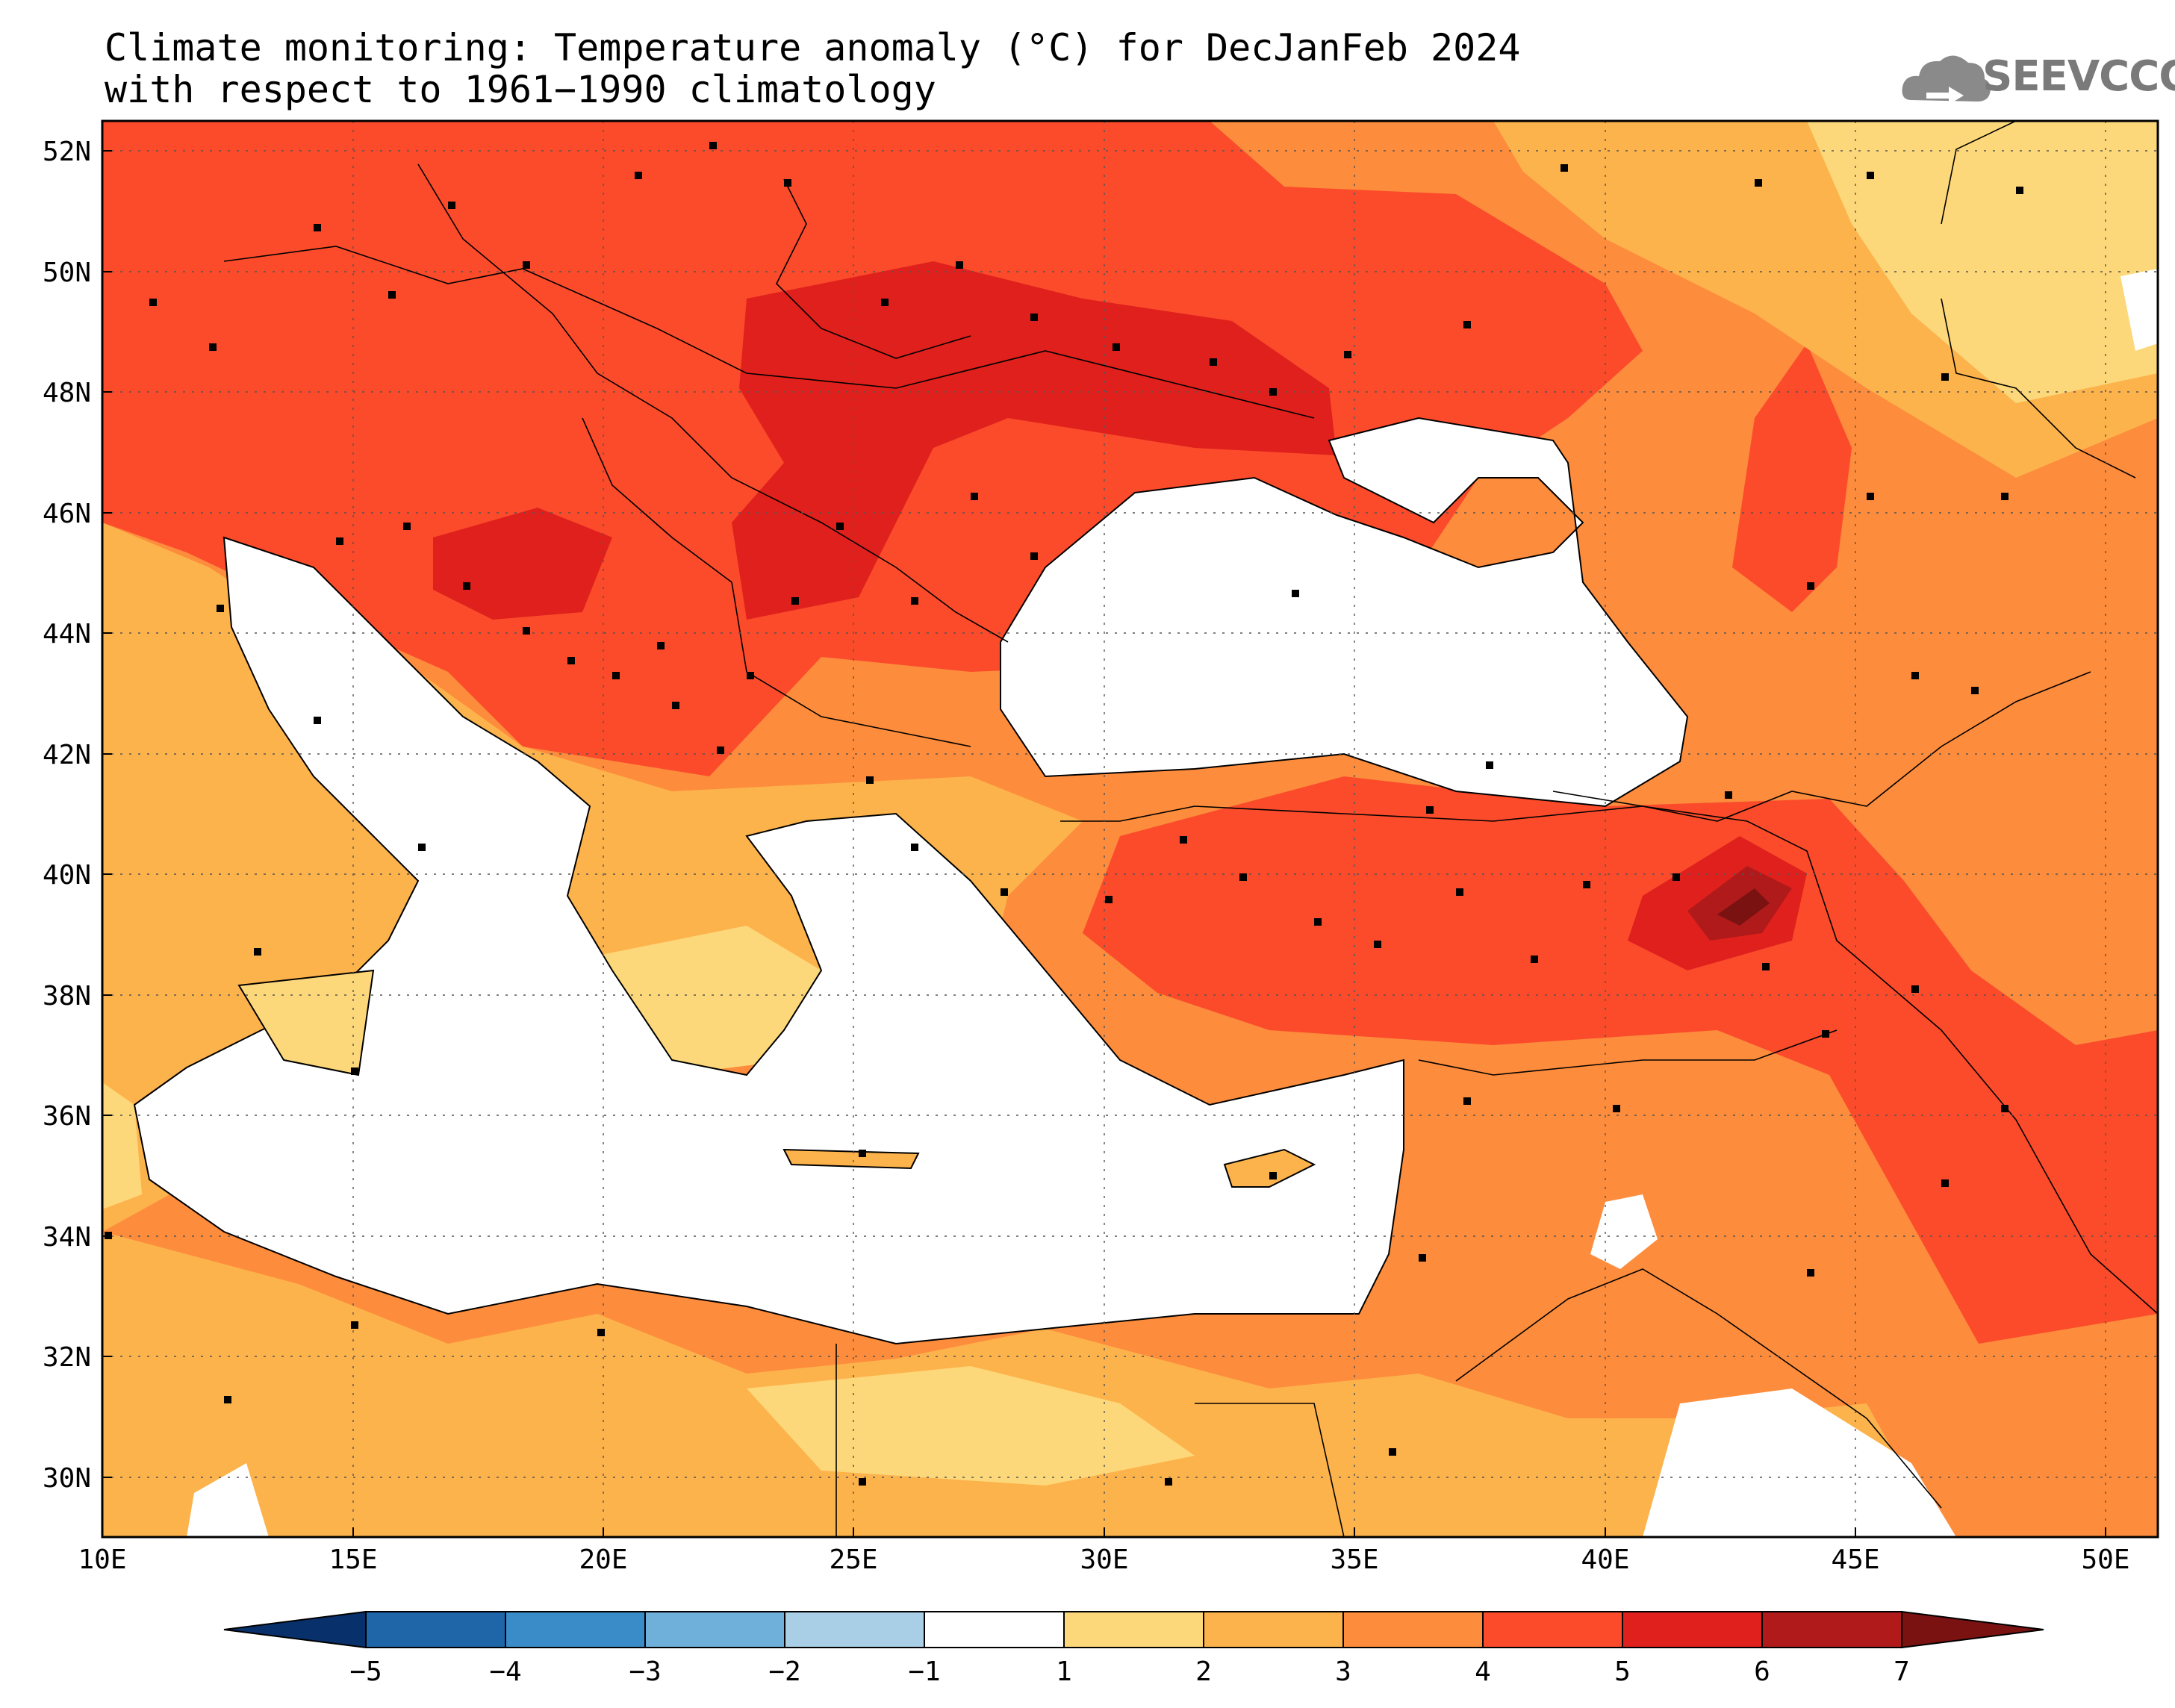 The image size is (2175, 1708). Describe the element at coordinates (853, 1560) in the screenshot. I see `lon-tick-label: 25E` at that location.